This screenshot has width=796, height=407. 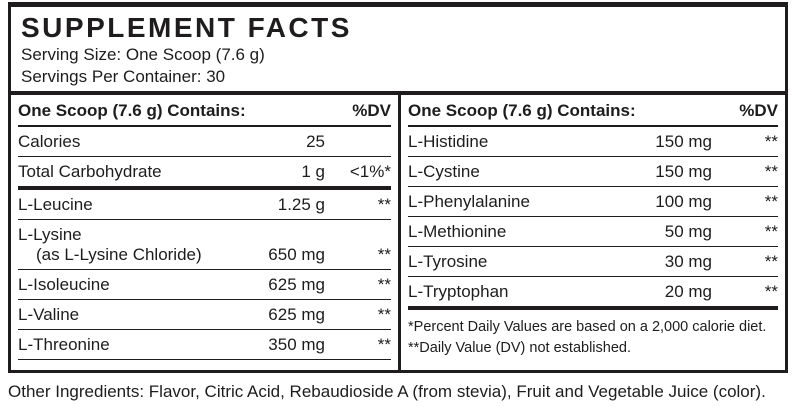 What do you see at coordinates (123, 315) in the screenshot?
I see `nutrient-name: L-Valine` at bounding box center [123, 315].